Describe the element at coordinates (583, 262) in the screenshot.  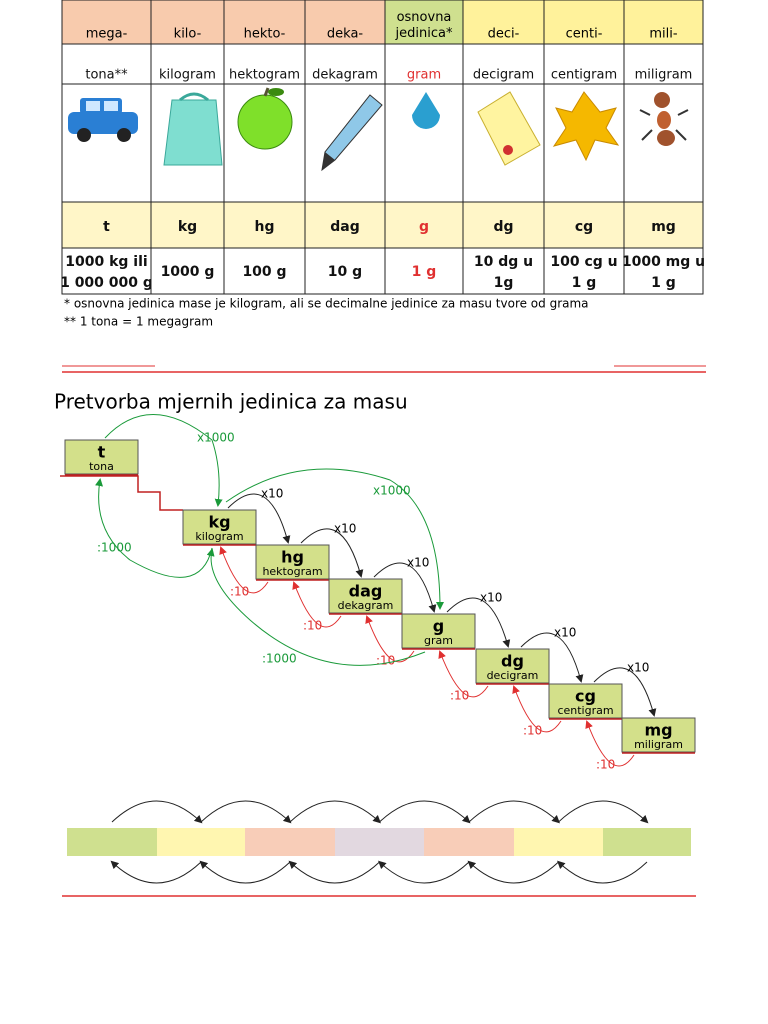
I see `equivalent: 100 cg u` at that location.